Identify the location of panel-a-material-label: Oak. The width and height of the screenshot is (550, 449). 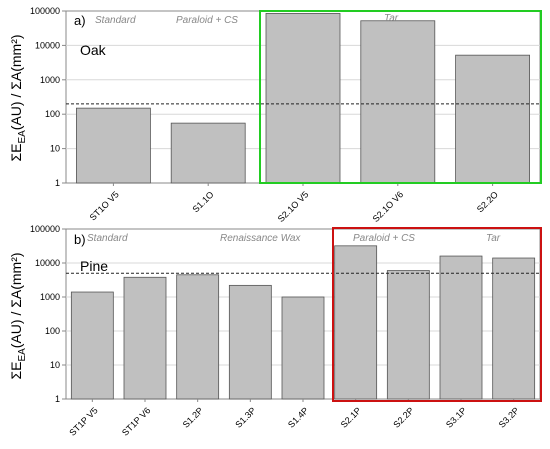
(93, 50).